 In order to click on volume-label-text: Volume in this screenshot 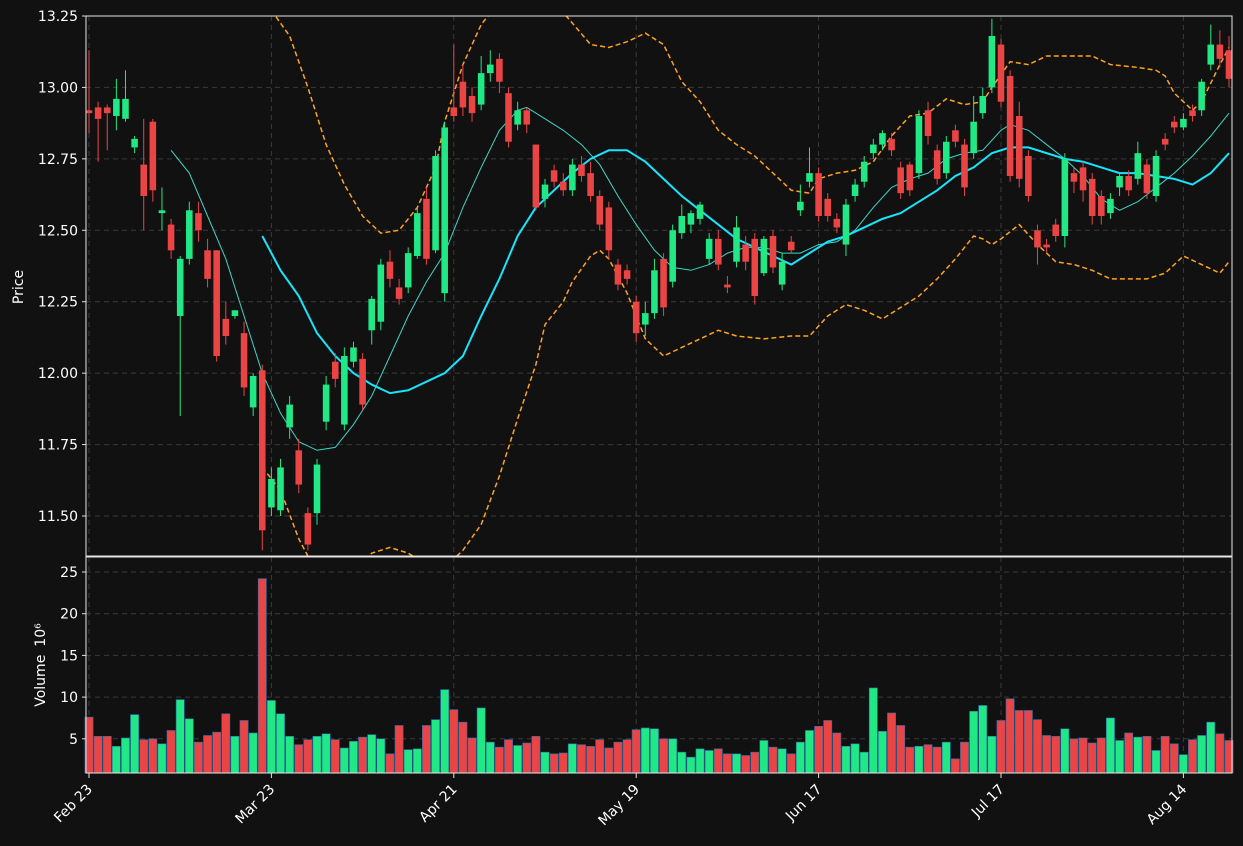, I will do `click(41, 681)`.